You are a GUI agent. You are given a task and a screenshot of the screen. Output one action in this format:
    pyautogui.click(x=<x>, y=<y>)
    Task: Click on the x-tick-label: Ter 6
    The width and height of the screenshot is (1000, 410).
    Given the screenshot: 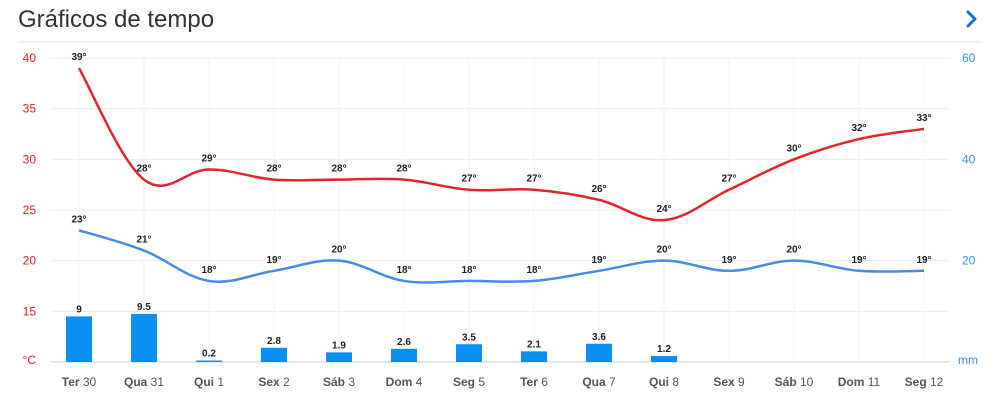 What is the action you would take?
    pyautogui.click(x=534, y=382)
    